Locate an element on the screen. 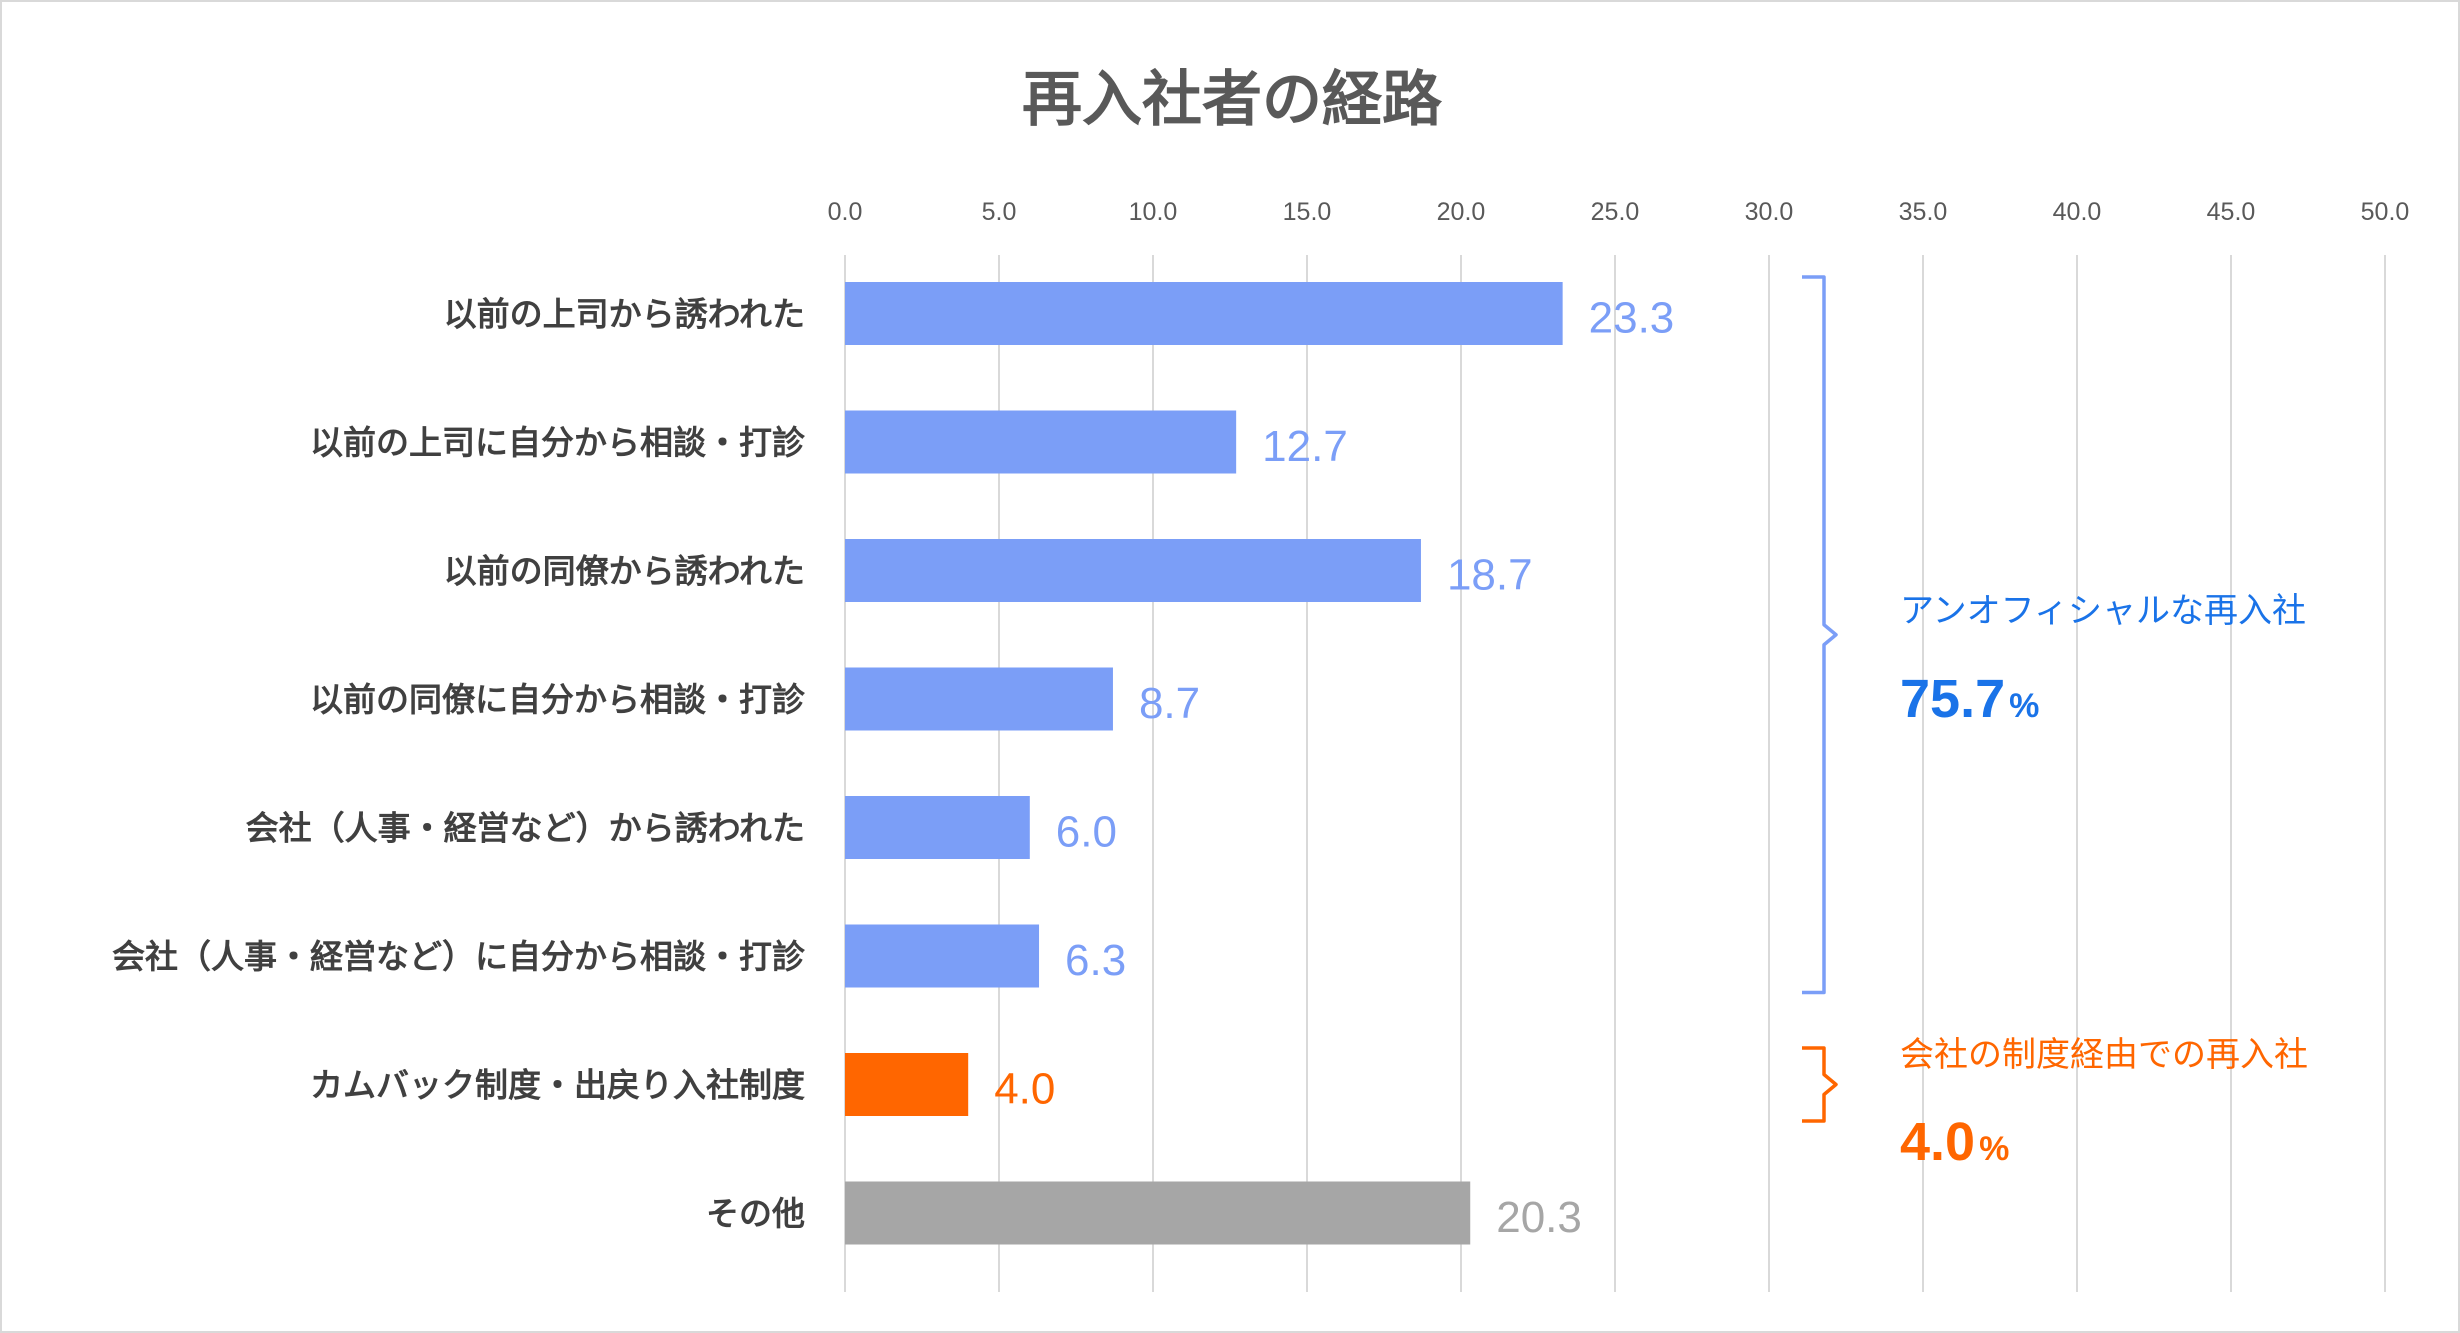  x-tick-label: 5.0 is located at coordinates (999, 212).